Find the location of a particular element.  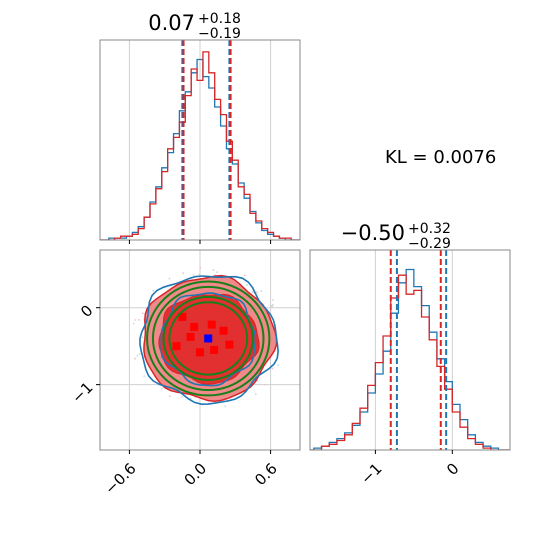

right-hist-title: −0.50 +0.32−0.29 is located at coordinates (396, 236).